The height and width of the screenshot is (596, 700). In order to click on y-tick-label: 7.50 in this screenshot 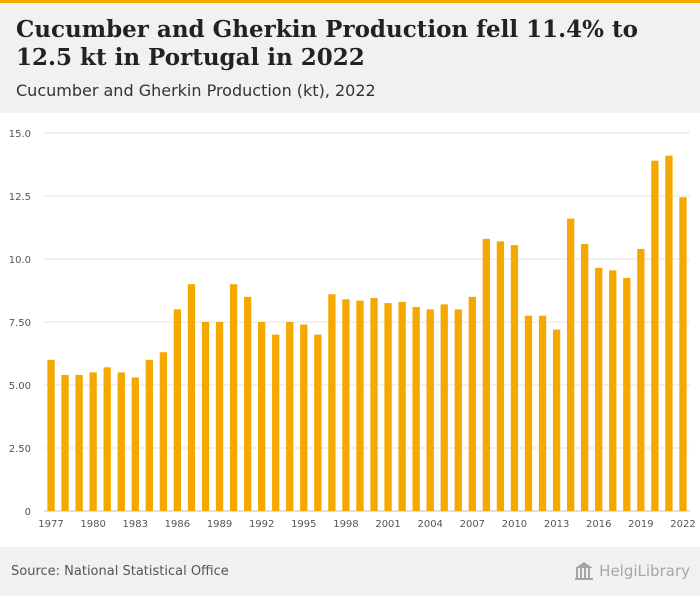, I will do `click(20, 323)`.